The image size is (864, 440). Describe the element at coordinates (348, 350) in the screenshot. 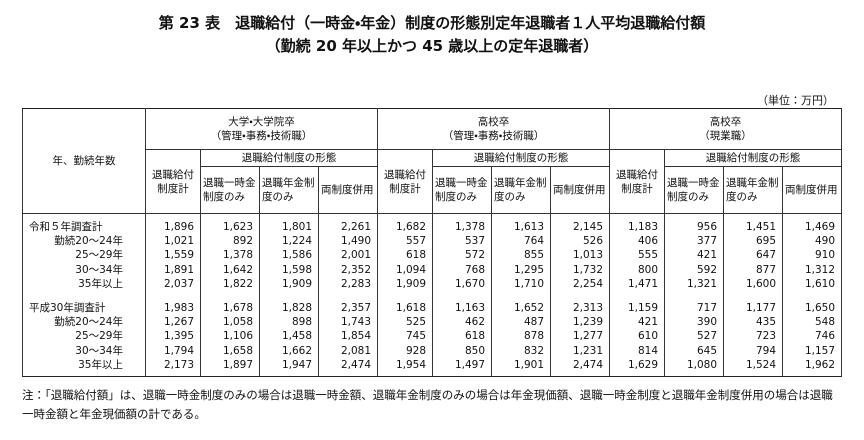

I see `cell-value: 2,081` at that location.